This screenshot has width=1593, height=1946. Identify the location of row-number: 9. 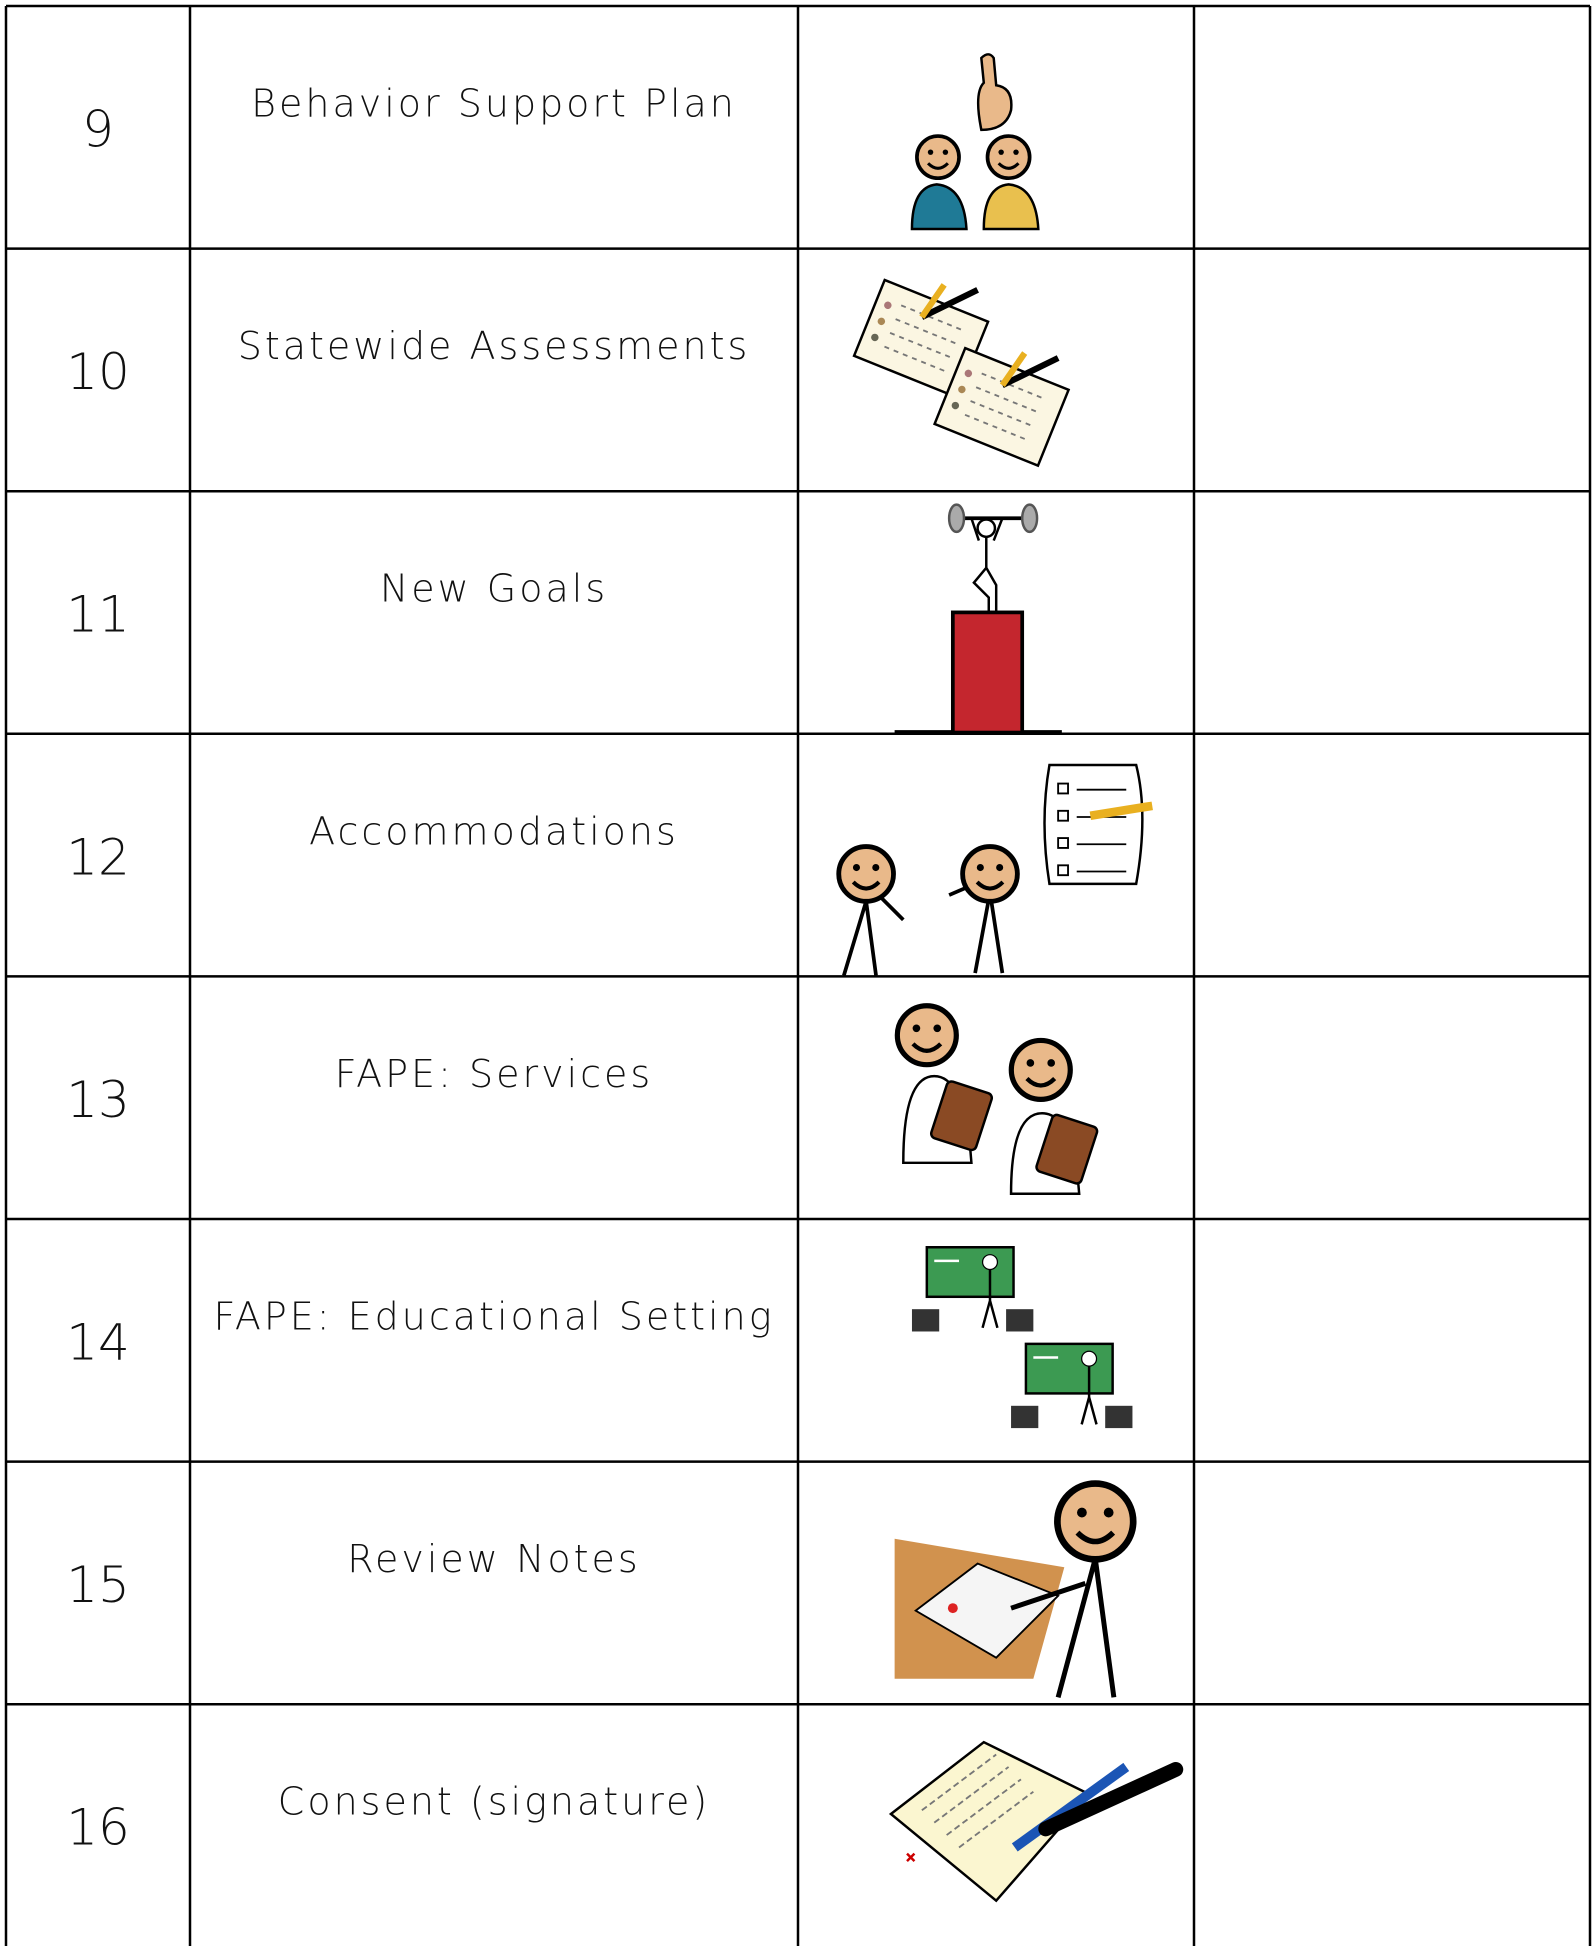
(98, 130).